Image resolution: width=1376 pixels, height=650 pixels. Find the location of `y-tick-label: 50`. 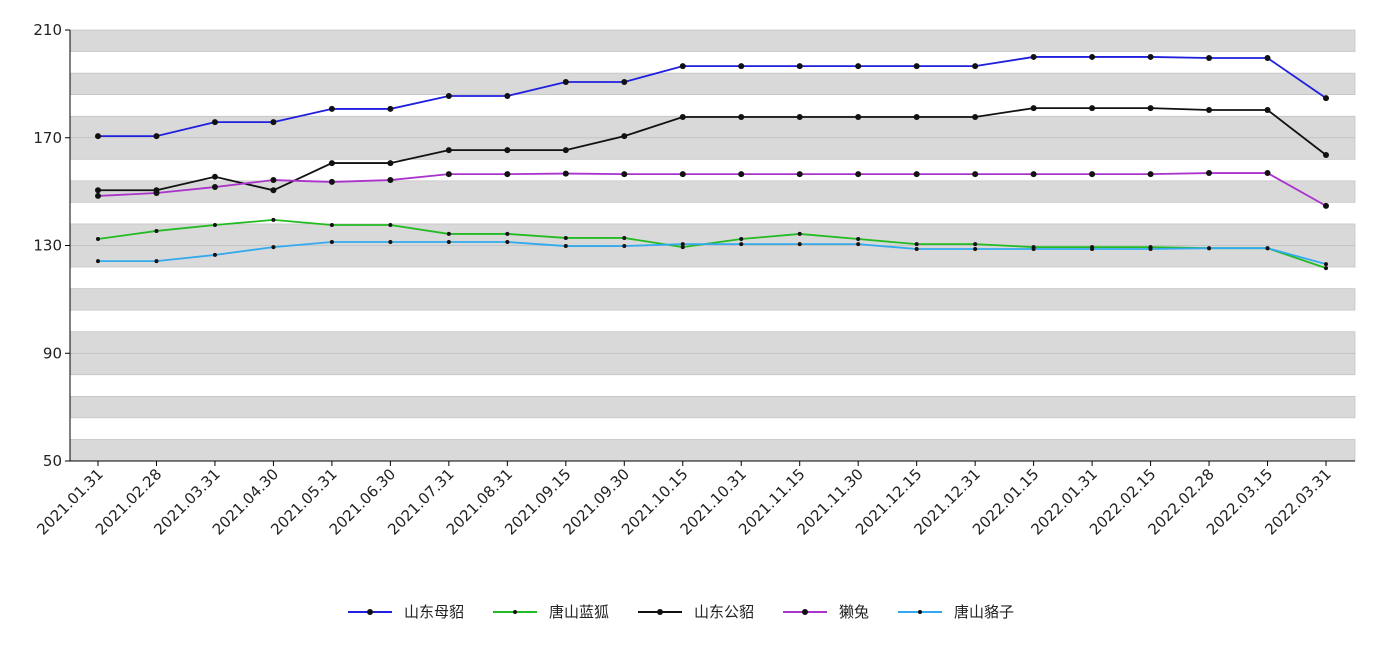

y-tick-label: 50 is located at coordinates (52, 461).